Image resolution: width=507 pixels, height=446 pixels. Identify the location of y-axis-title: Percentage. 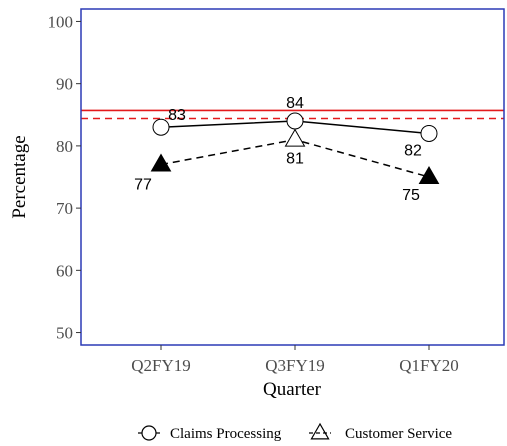
(19, 176).